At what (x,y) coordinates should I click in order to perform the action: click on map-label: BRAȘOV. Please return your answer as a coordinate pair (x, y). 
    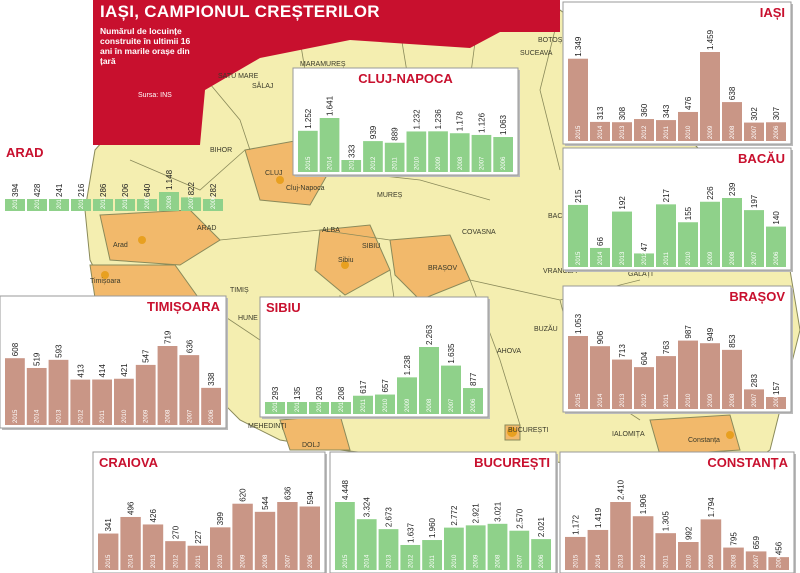
    Looking at the image, I should click on (443, 268).